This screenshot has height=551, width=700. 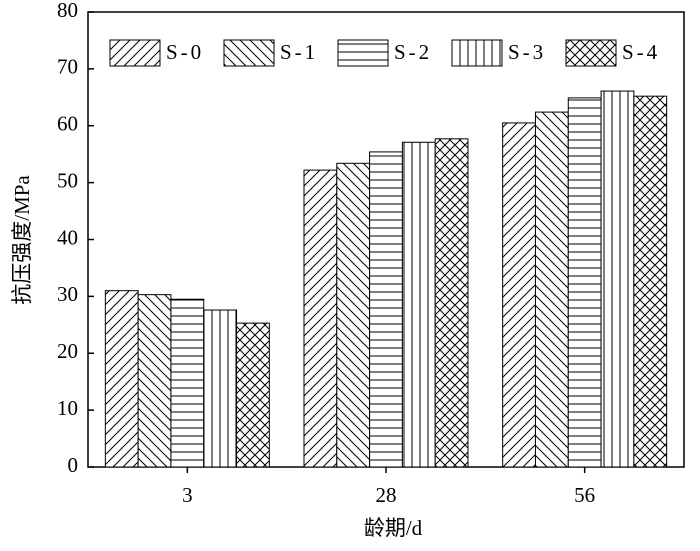 What do you see at coordinates (73, 465) in the screenshot?
I see `y-tick-label: 0` at bounding box center [73, 465].